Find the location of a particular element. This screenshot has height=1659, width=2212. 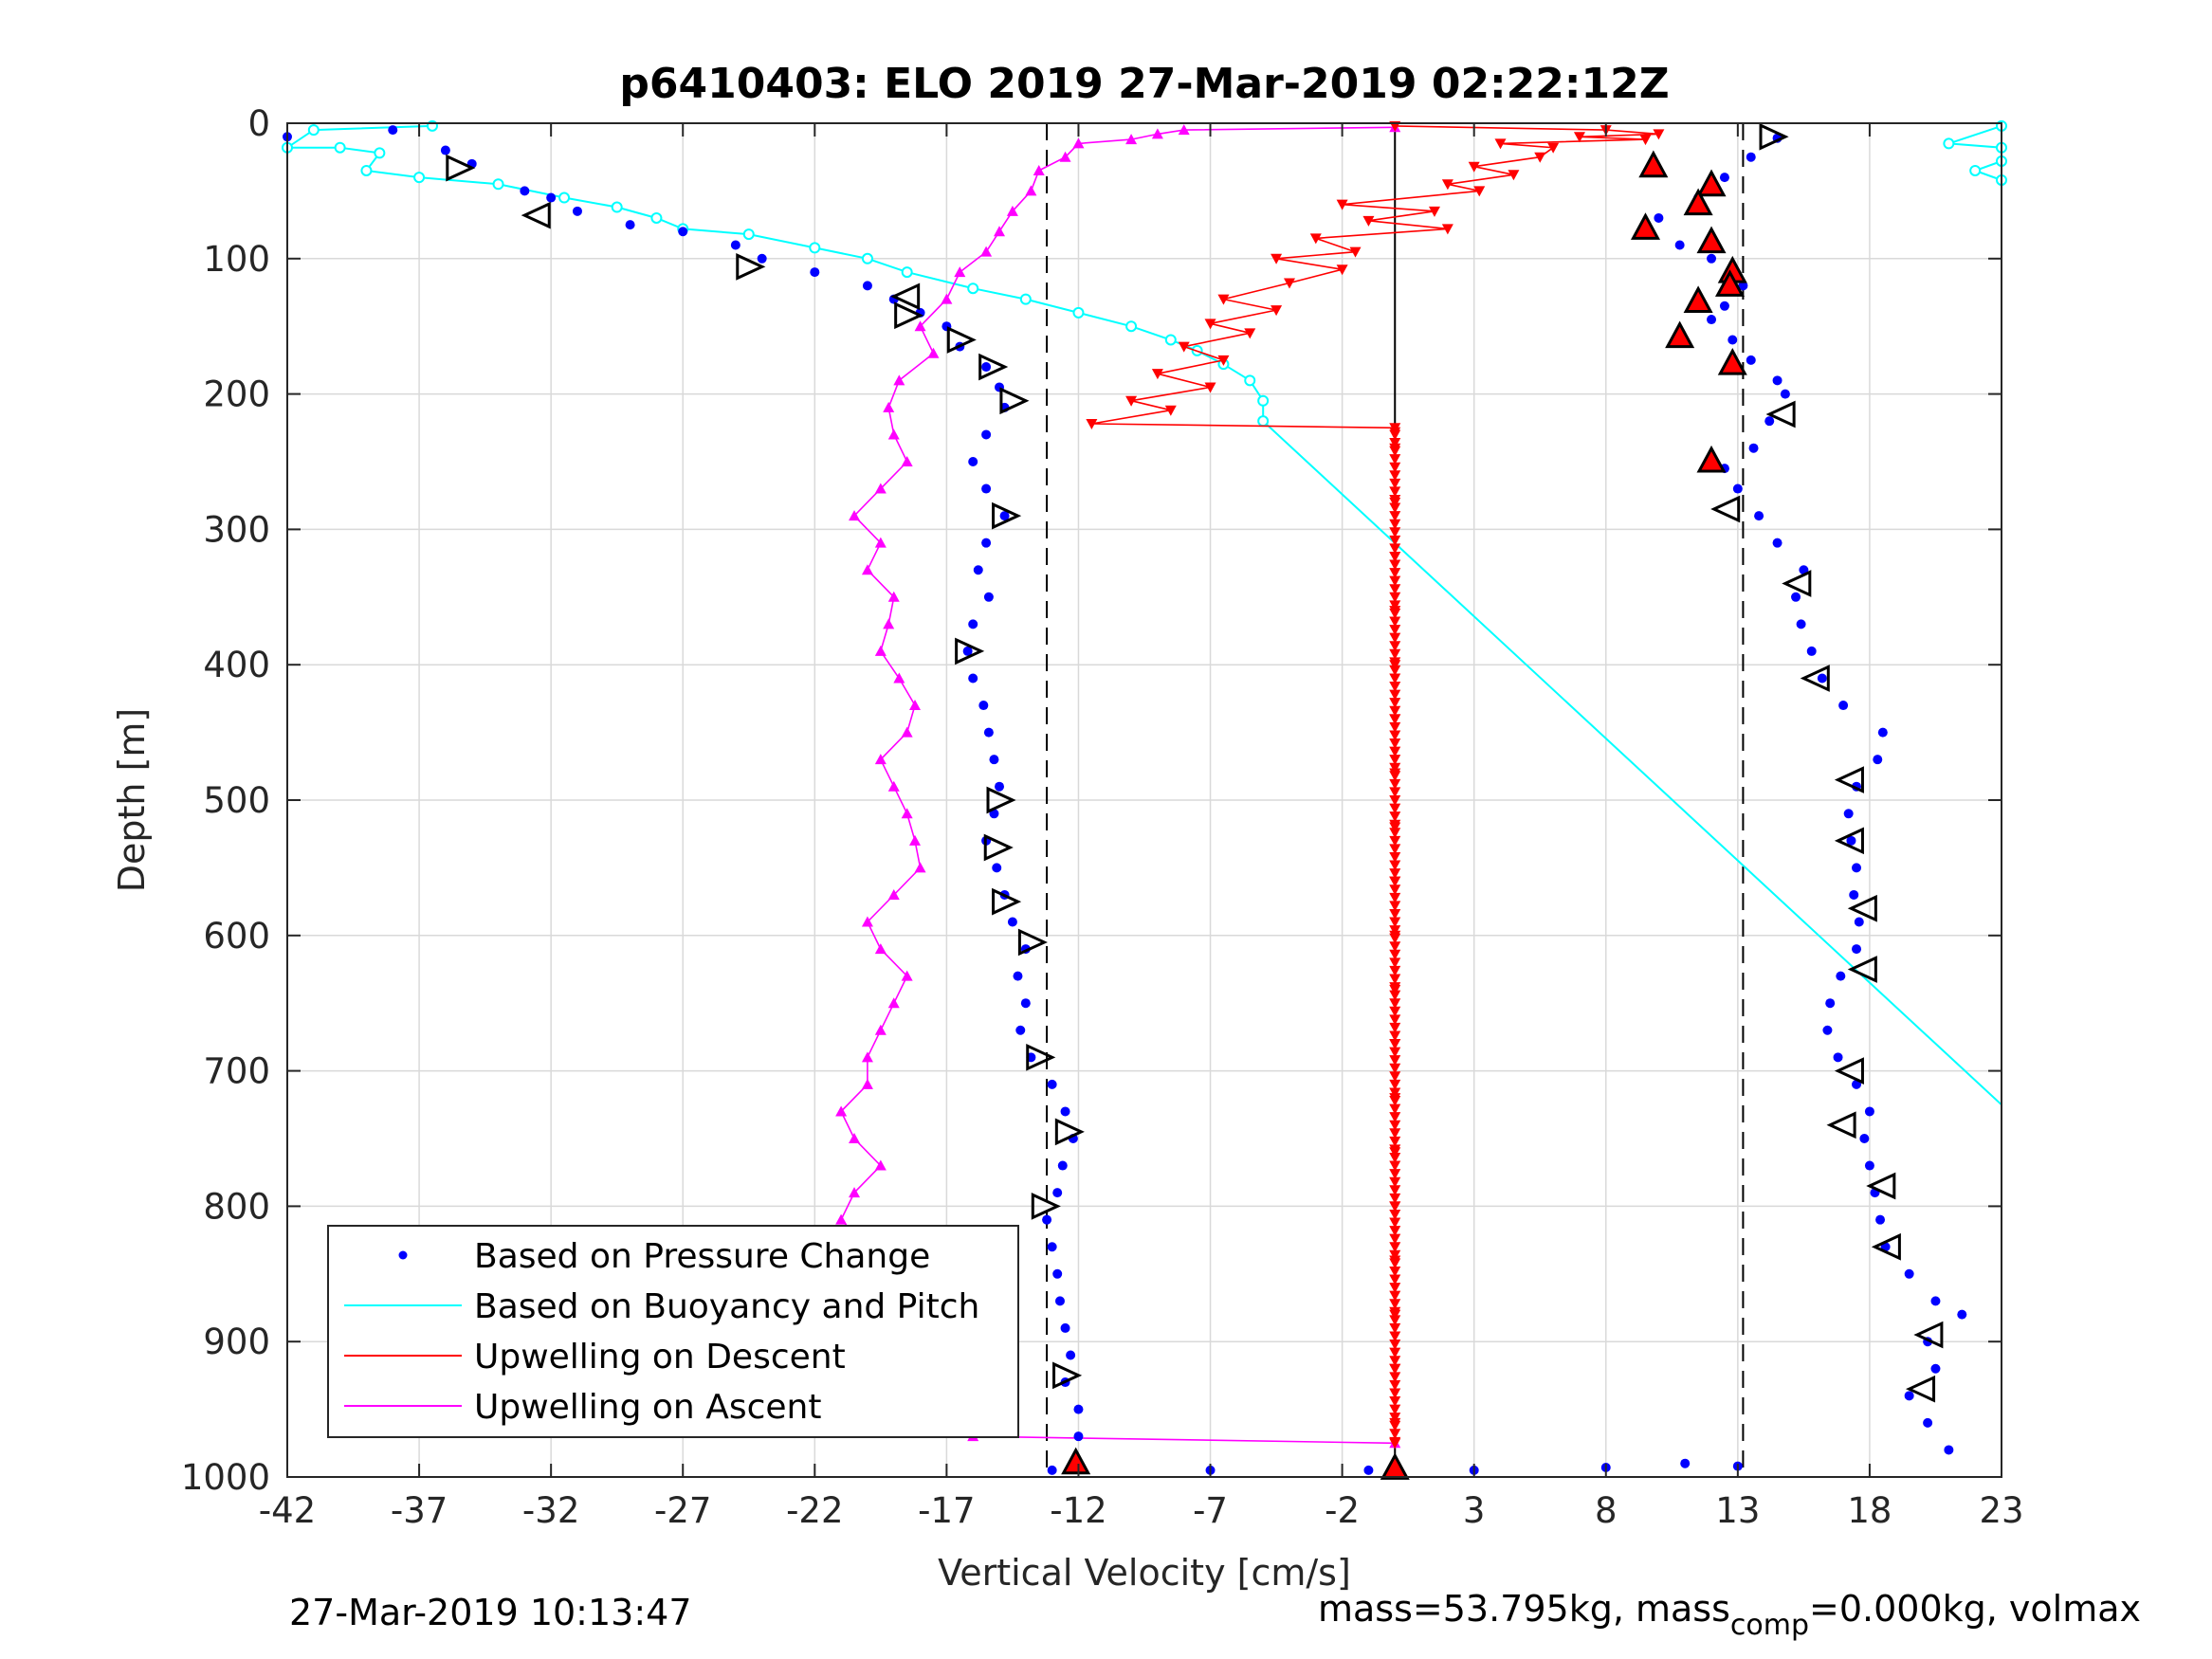

legend-box is located at coordinates (673, 1331).